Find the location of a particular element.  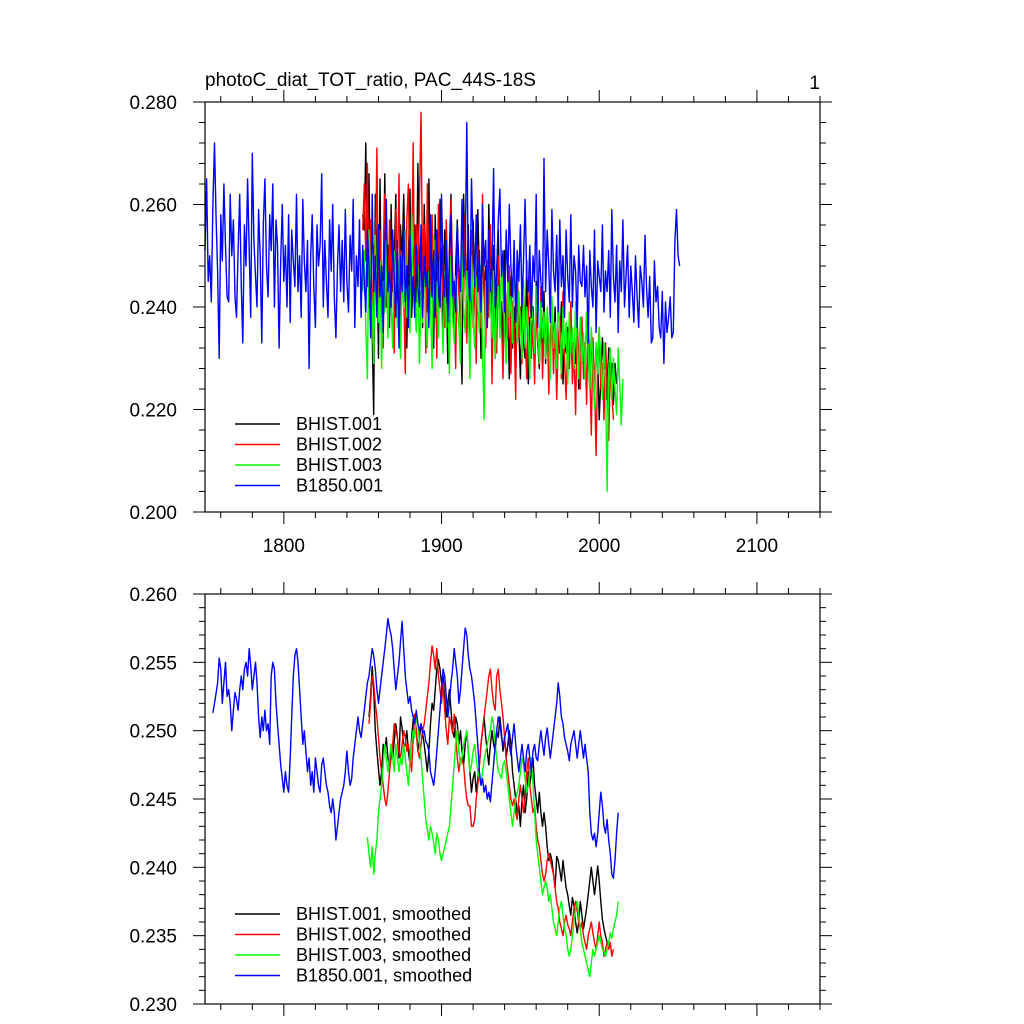

legend-entry: B1850.001, smoothed is located at coordinates (384, 976).